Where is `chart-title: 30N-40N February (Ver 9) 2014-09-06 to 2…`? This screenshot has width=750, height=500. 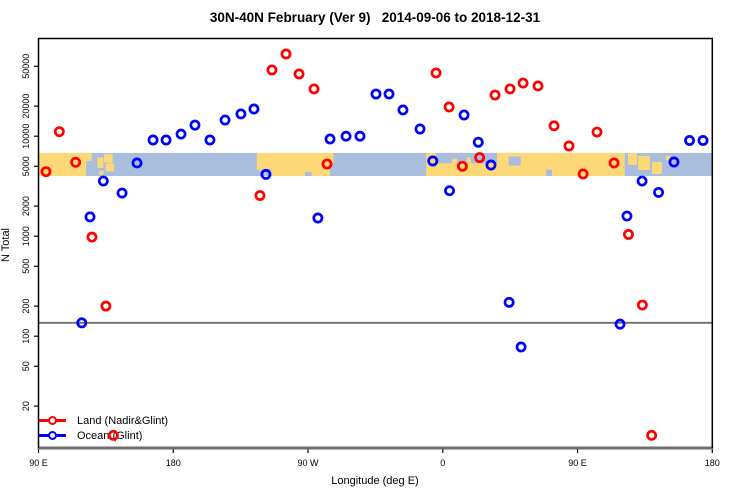 chart-title: 30N-40N February (Ver 9) 2014-09-06 to 2… is located at coordinates (375, 17).